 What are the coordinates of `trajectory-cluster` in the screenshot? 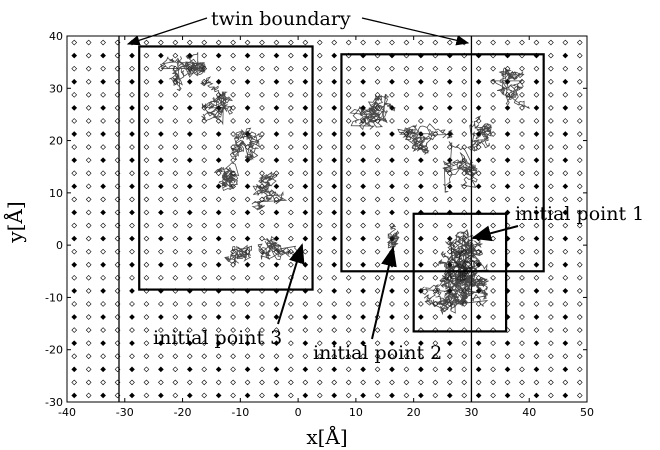 It's located at (183, 72).